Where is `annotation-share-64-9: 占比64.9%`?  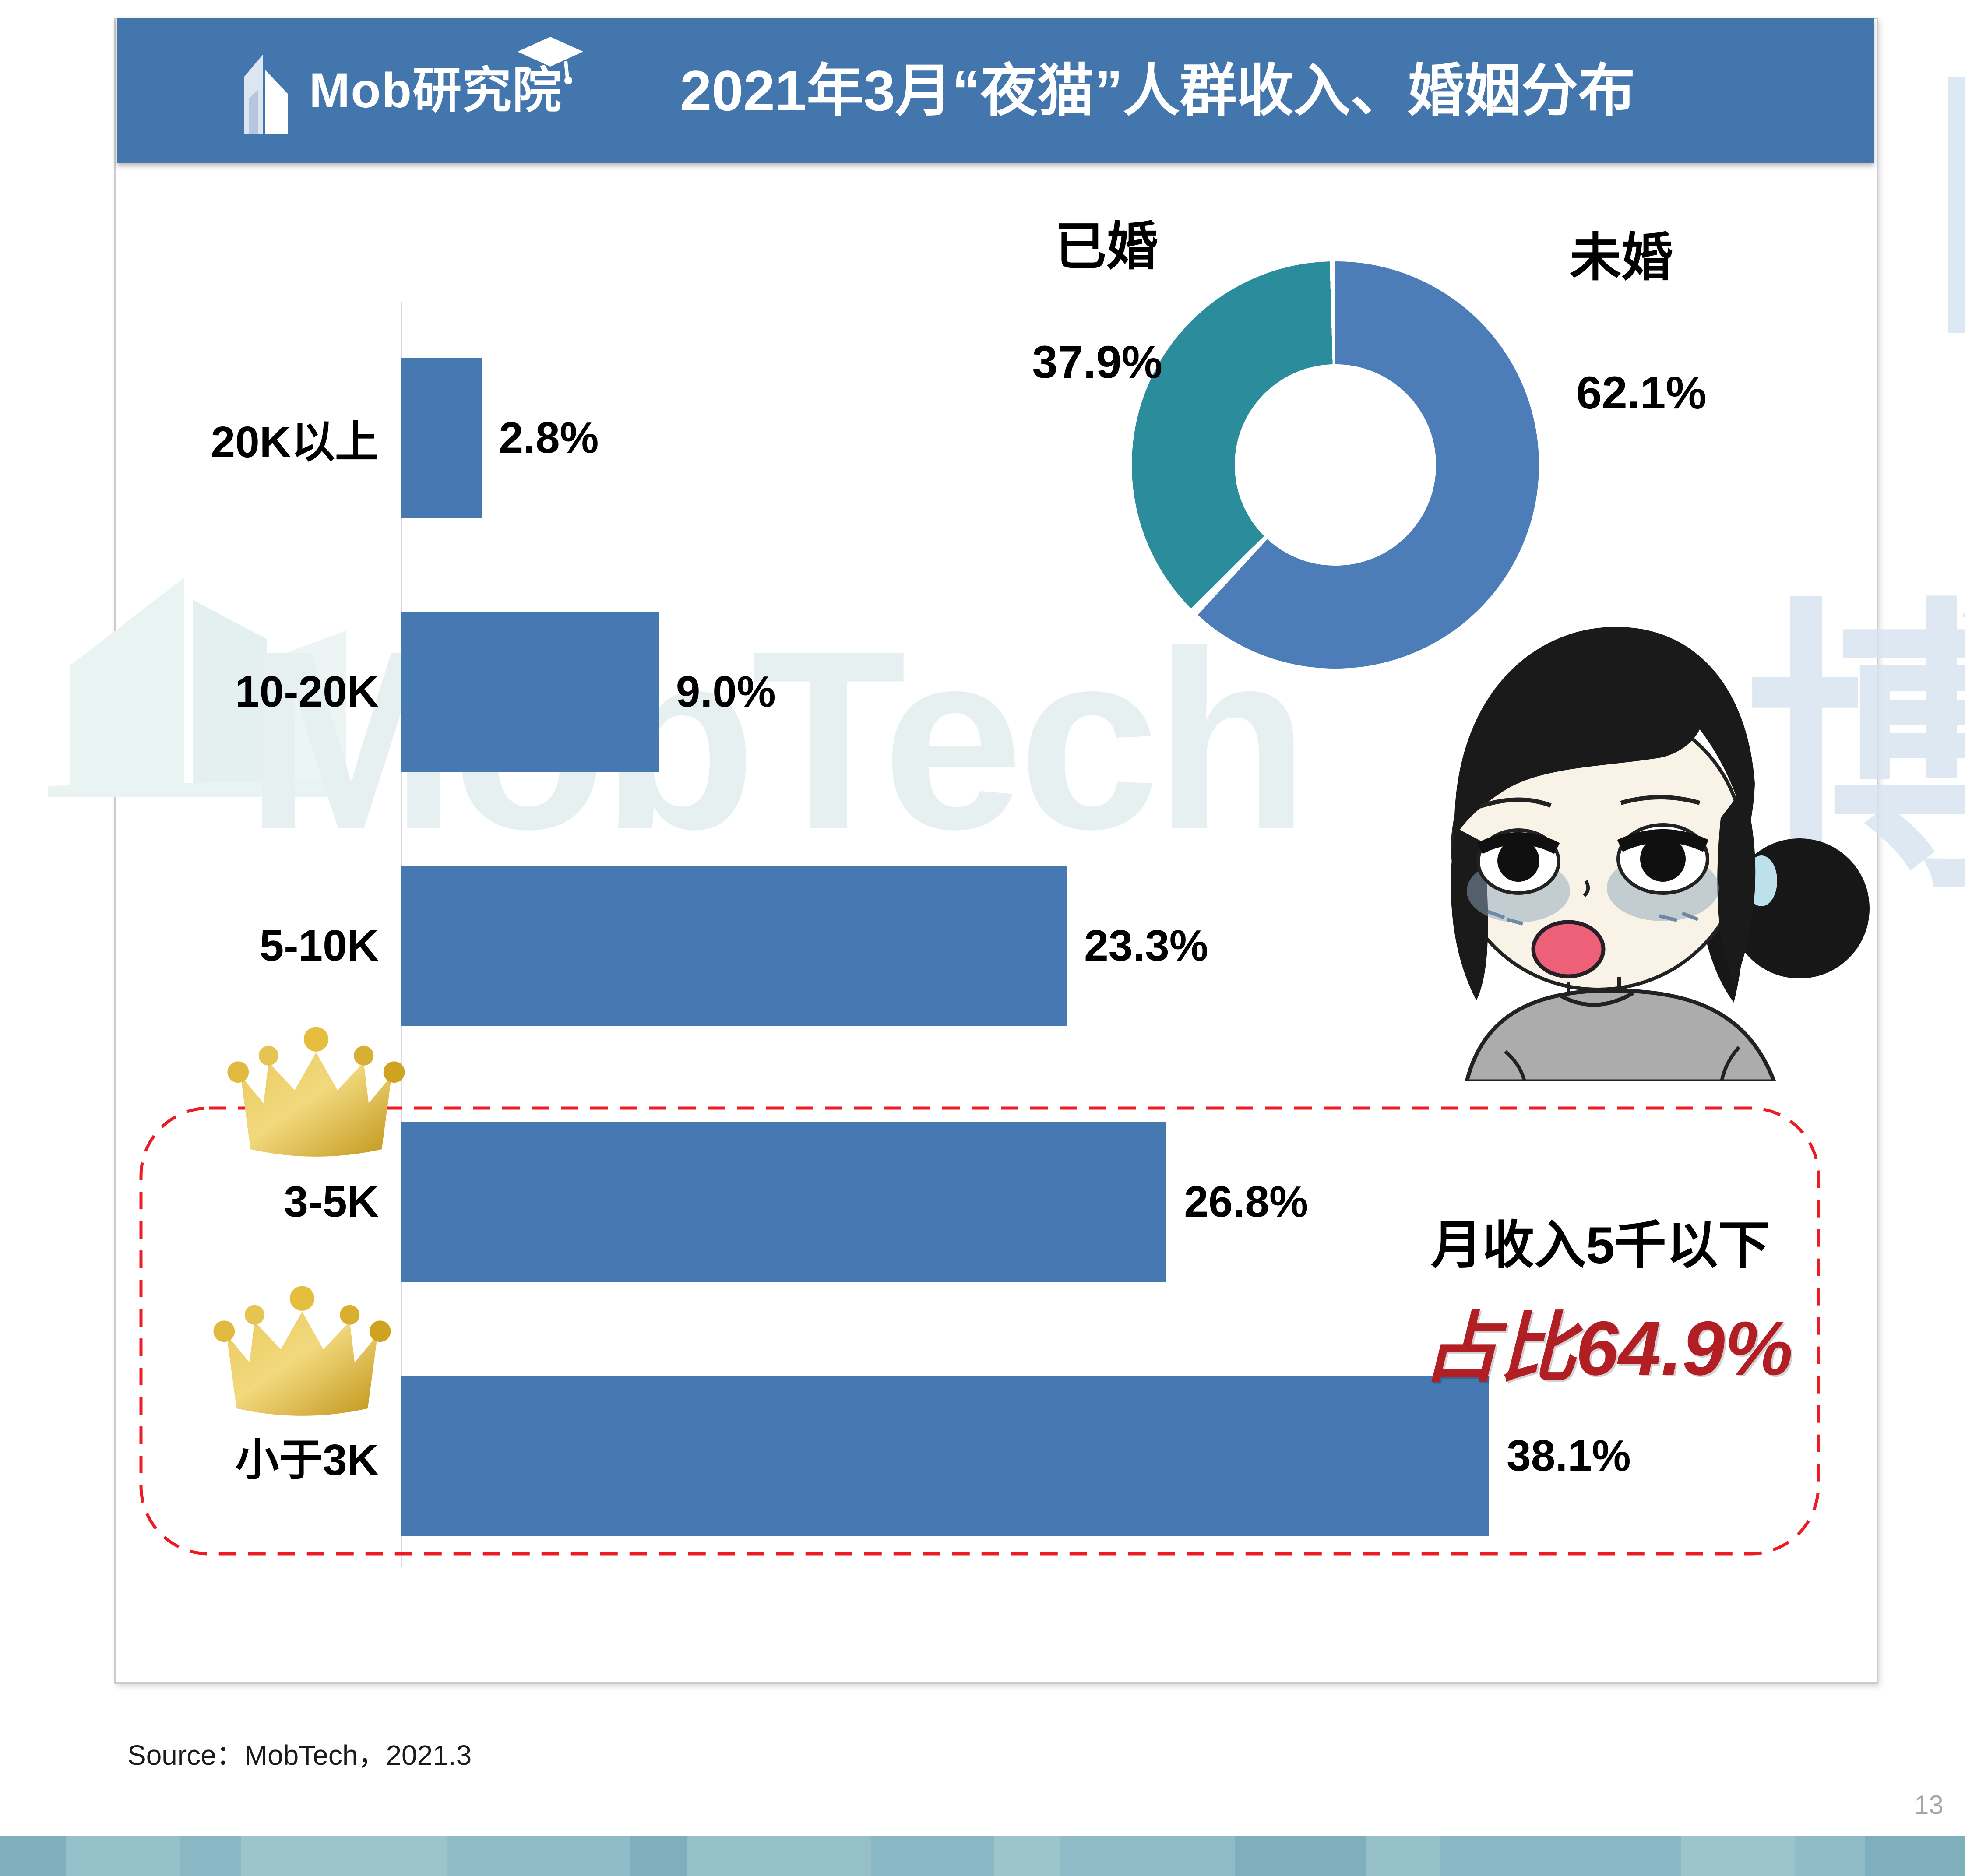 annotation-share-64-9: 占比64.9% is located at coordinates (1607, 1348).